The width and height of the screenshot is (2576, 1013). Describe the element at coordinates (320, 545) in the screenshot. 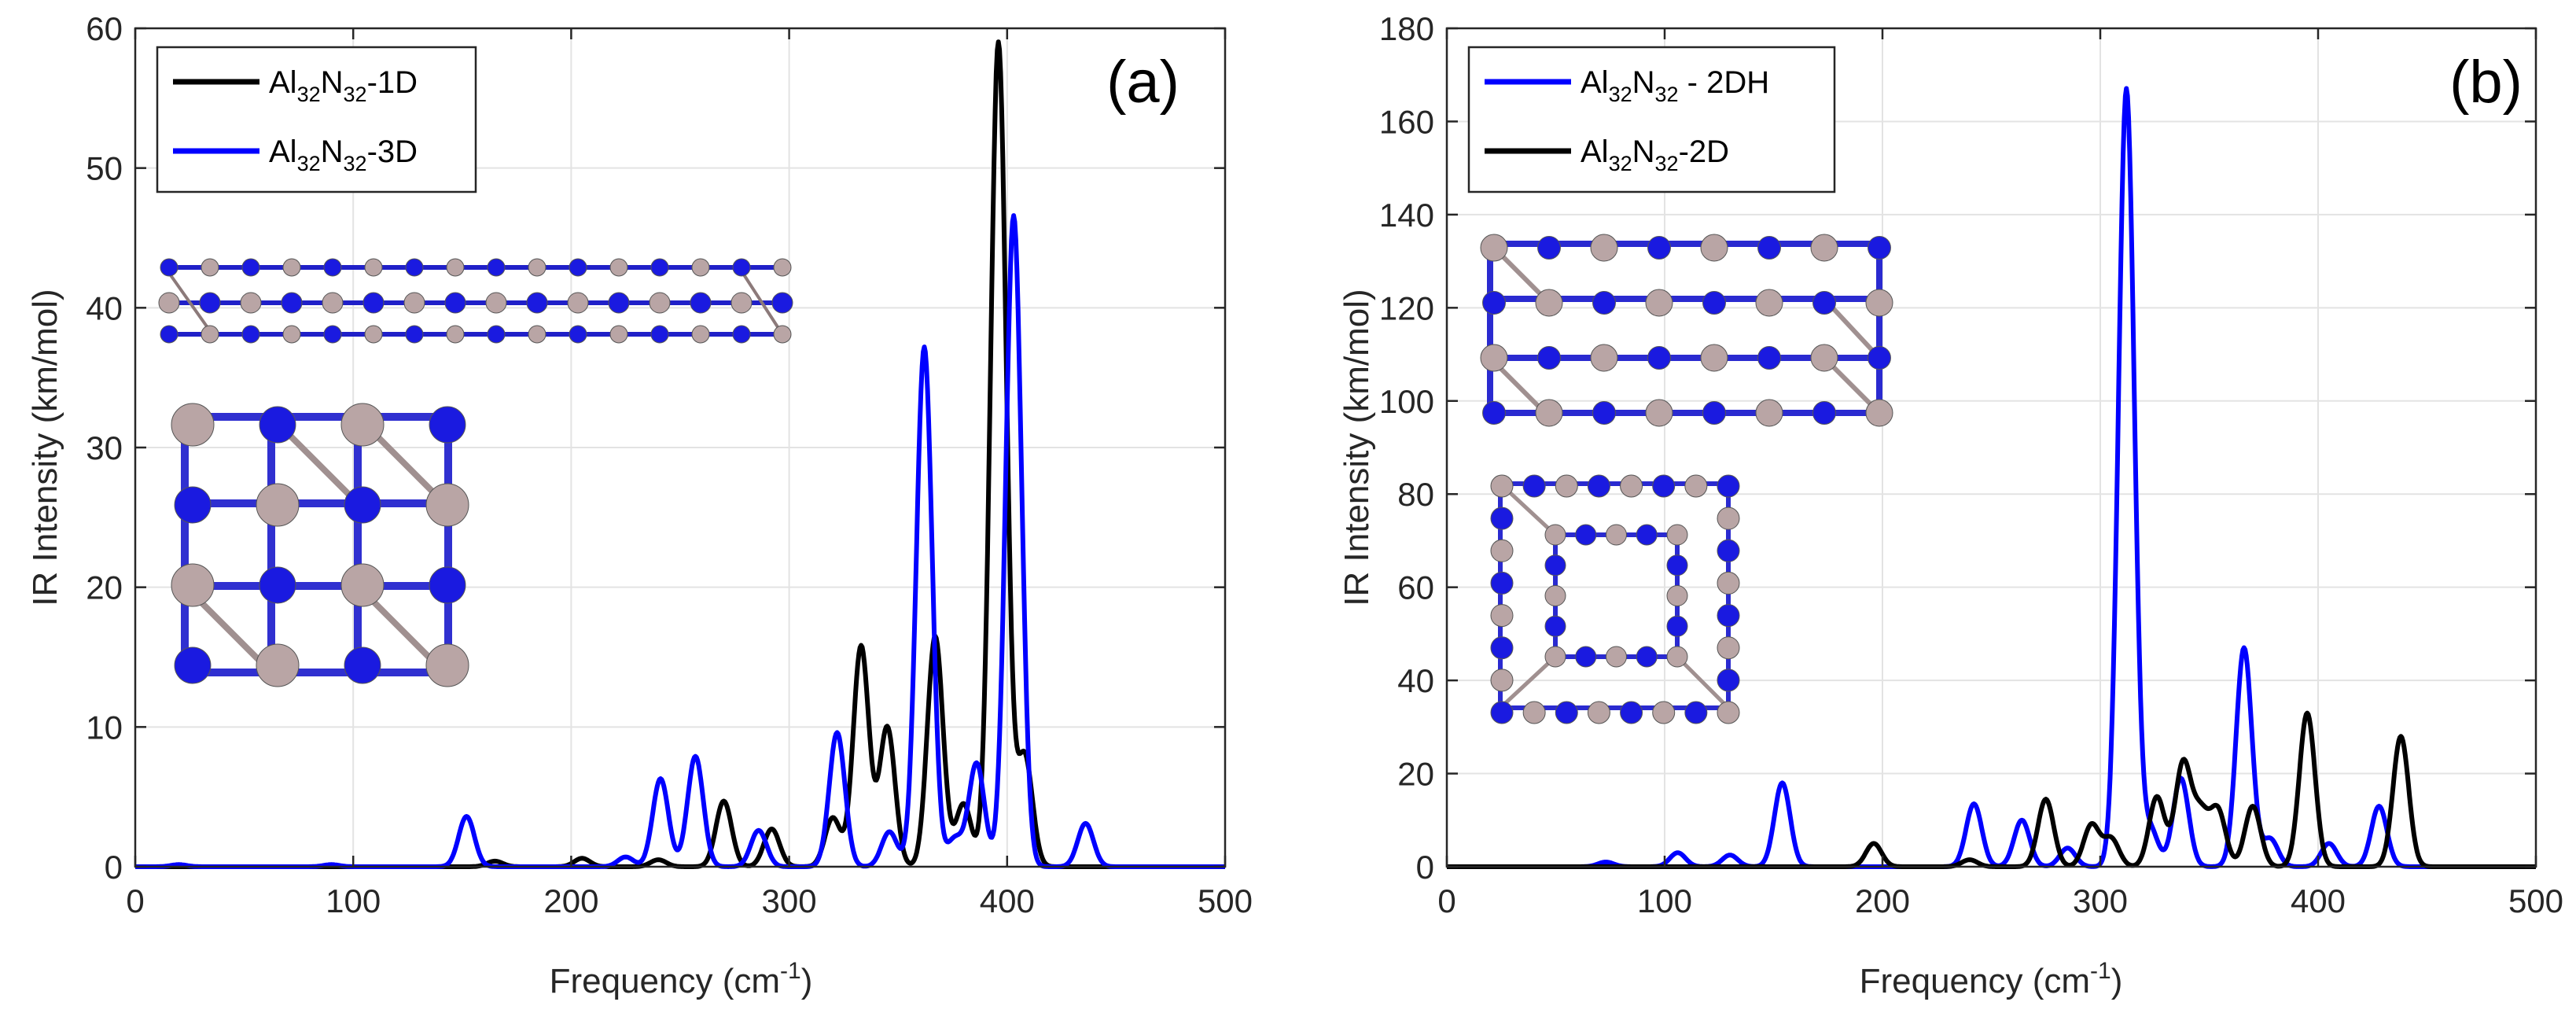

I see `structure-3d-image` at that location.